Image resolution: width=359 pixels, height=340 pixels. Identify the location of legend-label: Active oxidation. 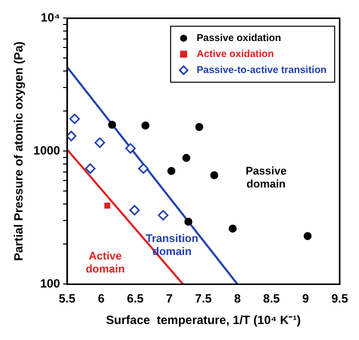
(235, 54).